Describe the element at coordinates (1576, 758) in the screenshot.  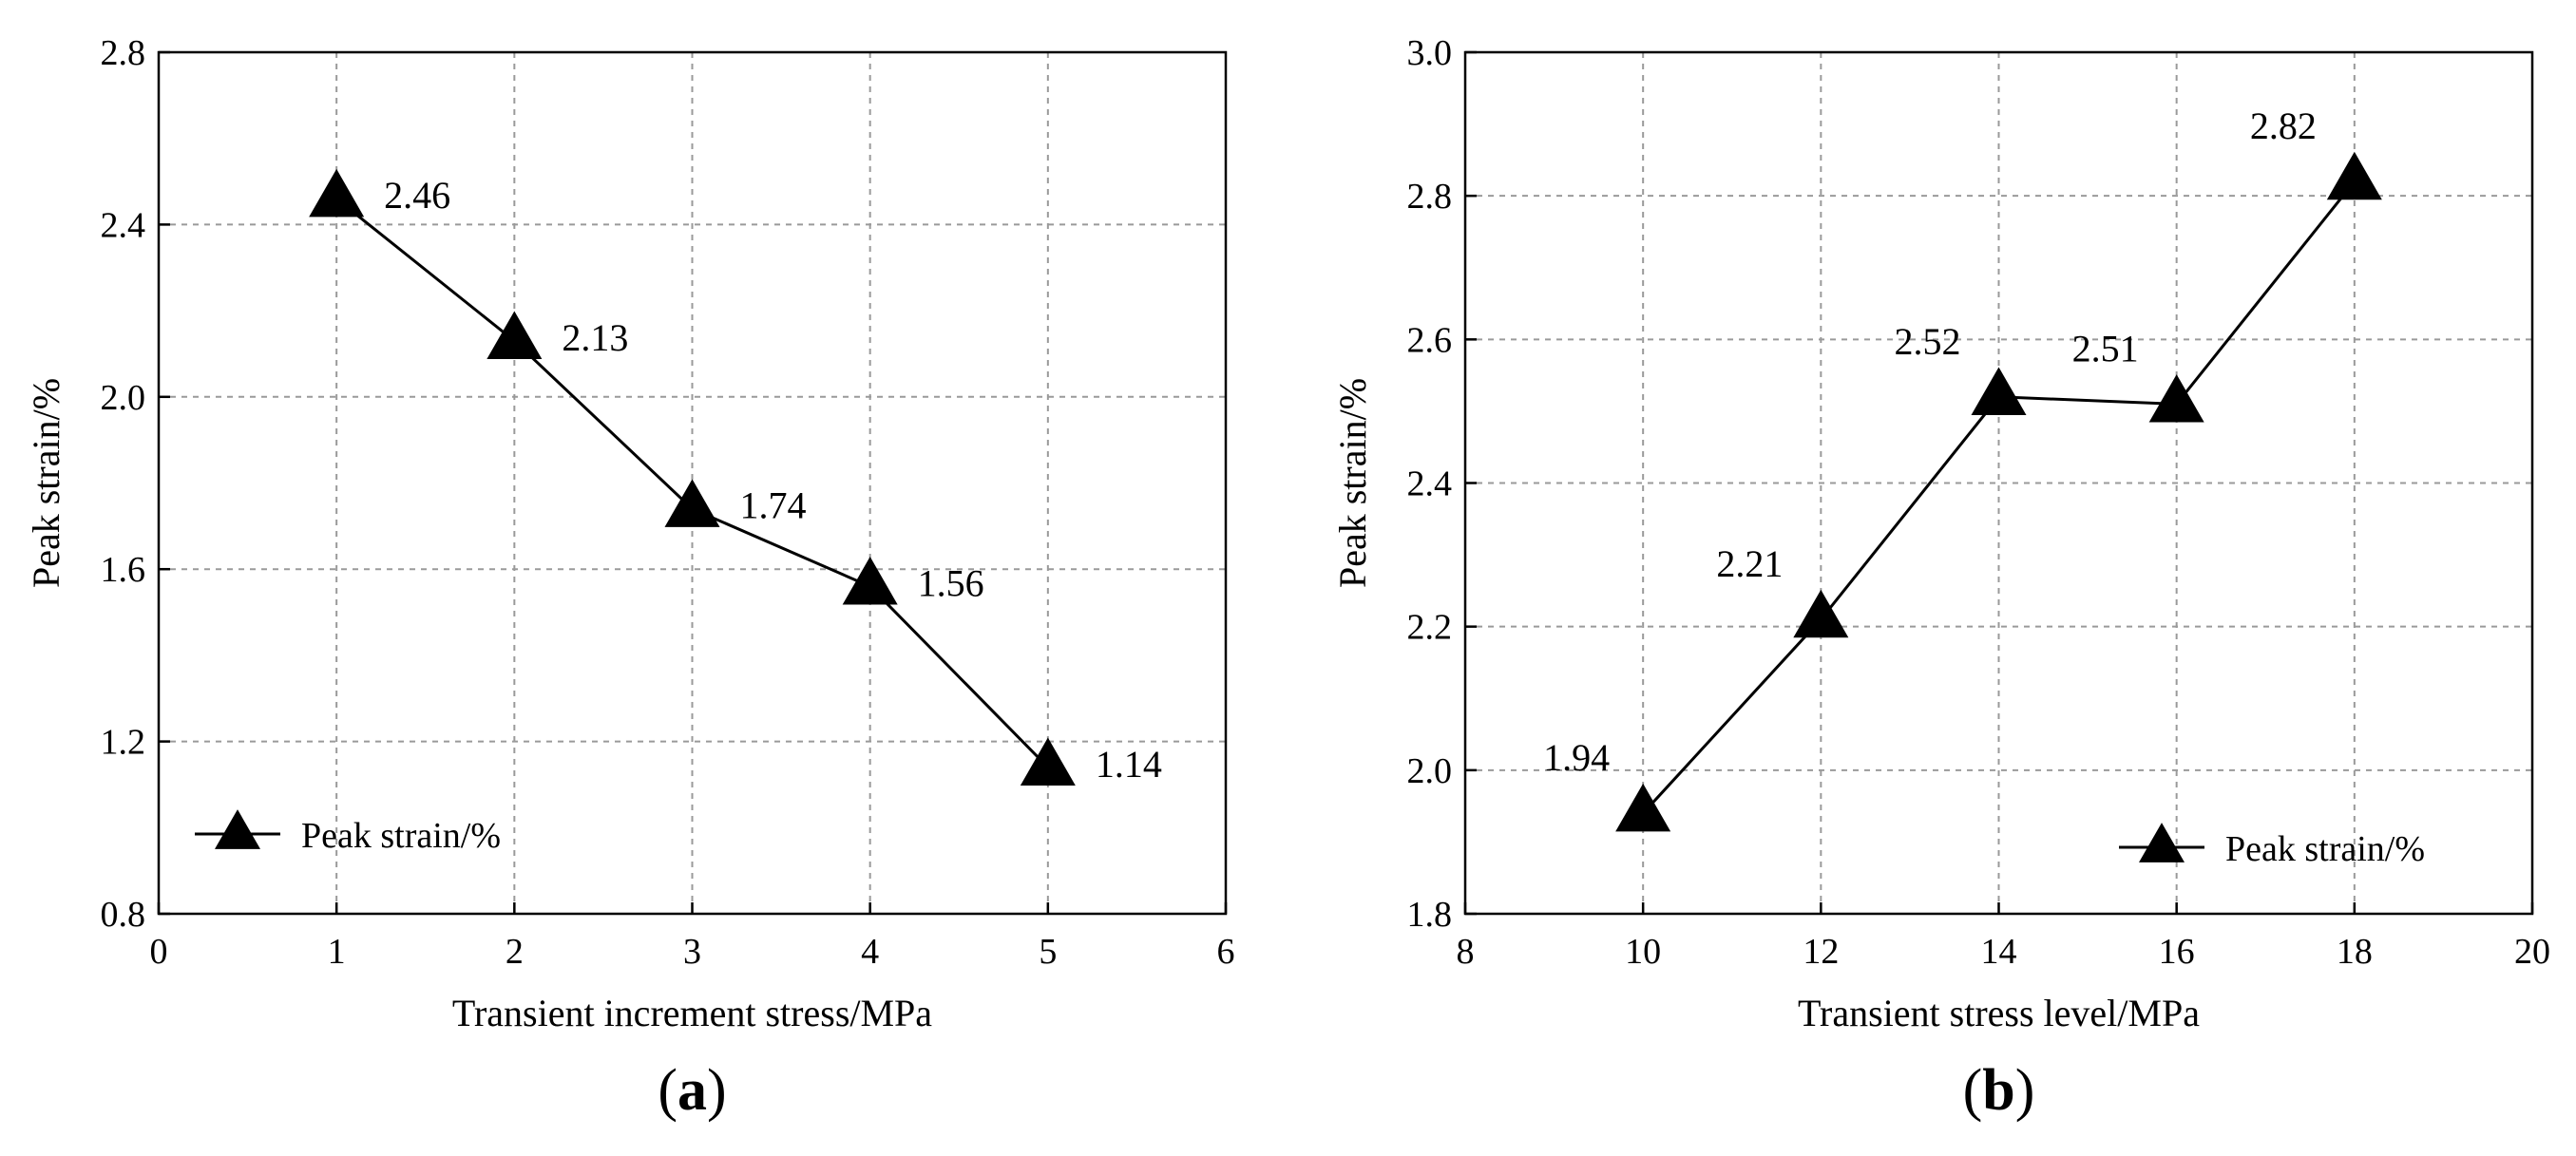
I see `data-label: 1.94` at that location.